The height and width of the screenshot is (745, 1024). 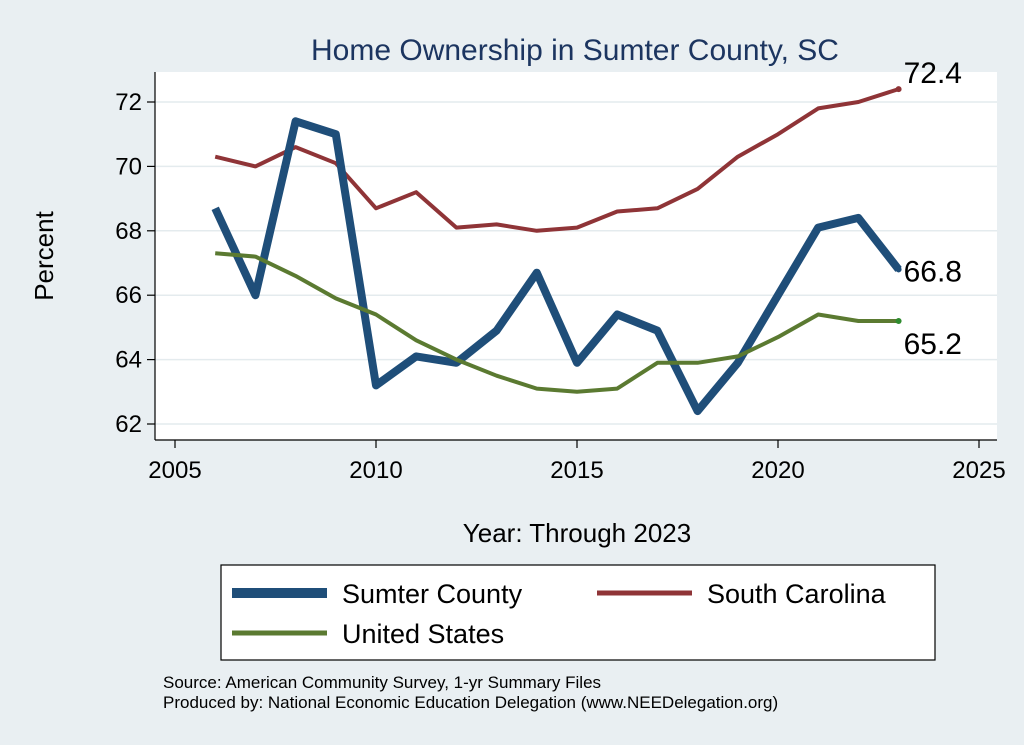 I want to click on series-line-united-states, so click(x=557, y=322).